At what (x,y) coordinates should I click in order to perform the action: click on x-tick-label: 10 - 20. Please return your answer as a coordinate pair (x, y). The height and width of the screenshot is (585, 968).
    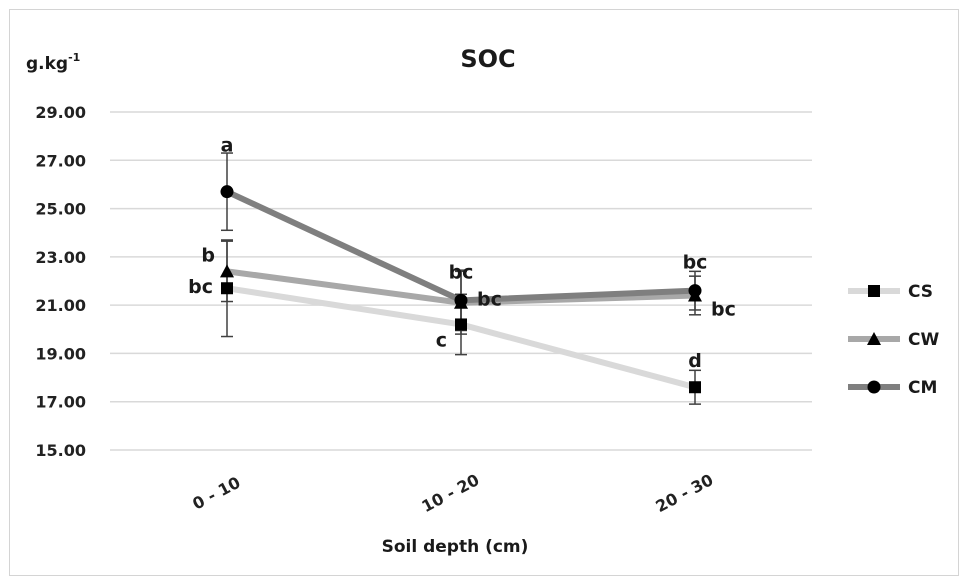
    Looking at the image, I should click on (450, 493).